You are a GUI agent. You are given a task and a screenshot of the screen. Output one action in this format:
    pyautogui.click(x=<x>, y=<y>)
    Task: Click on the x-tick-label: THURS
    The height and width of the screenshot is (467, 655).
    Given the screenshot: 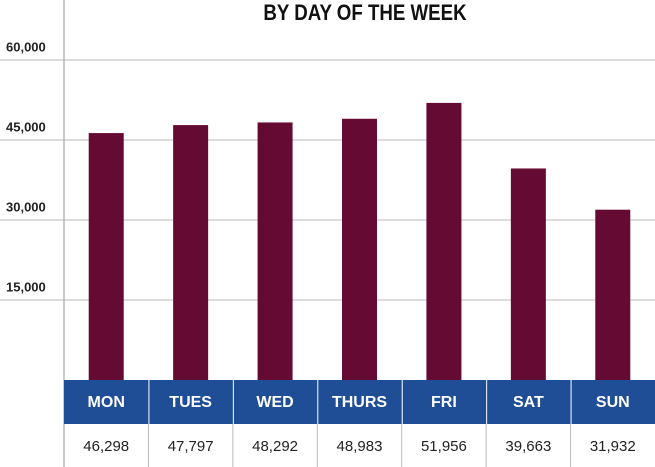 What is the action you would take?
    pyautogui.click(x=359, y=402)
    